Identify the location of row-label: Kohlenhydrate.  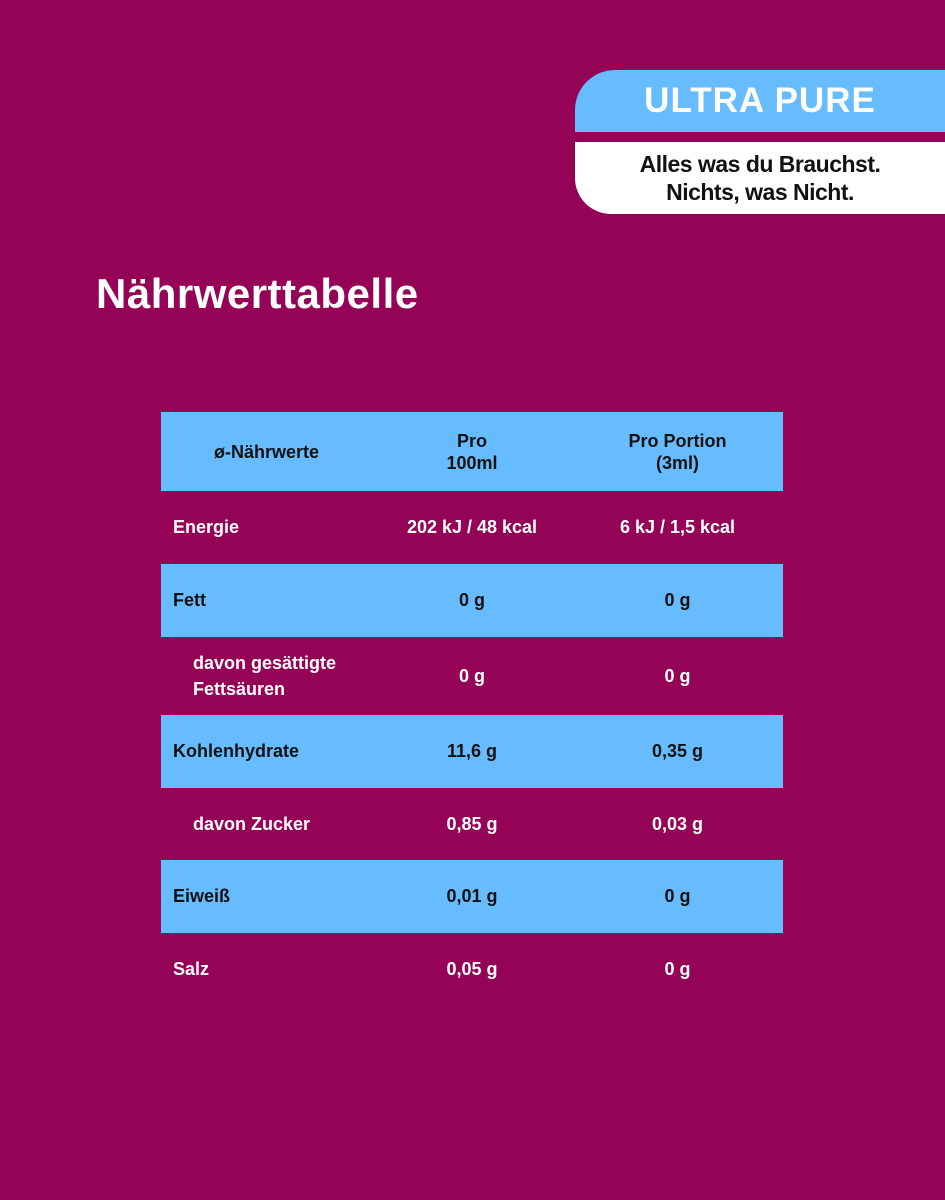
(236, 751).